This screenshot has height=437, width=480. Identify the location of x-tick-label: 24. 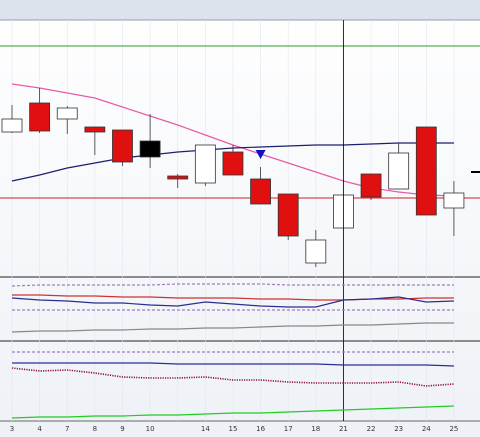
(426, 429).